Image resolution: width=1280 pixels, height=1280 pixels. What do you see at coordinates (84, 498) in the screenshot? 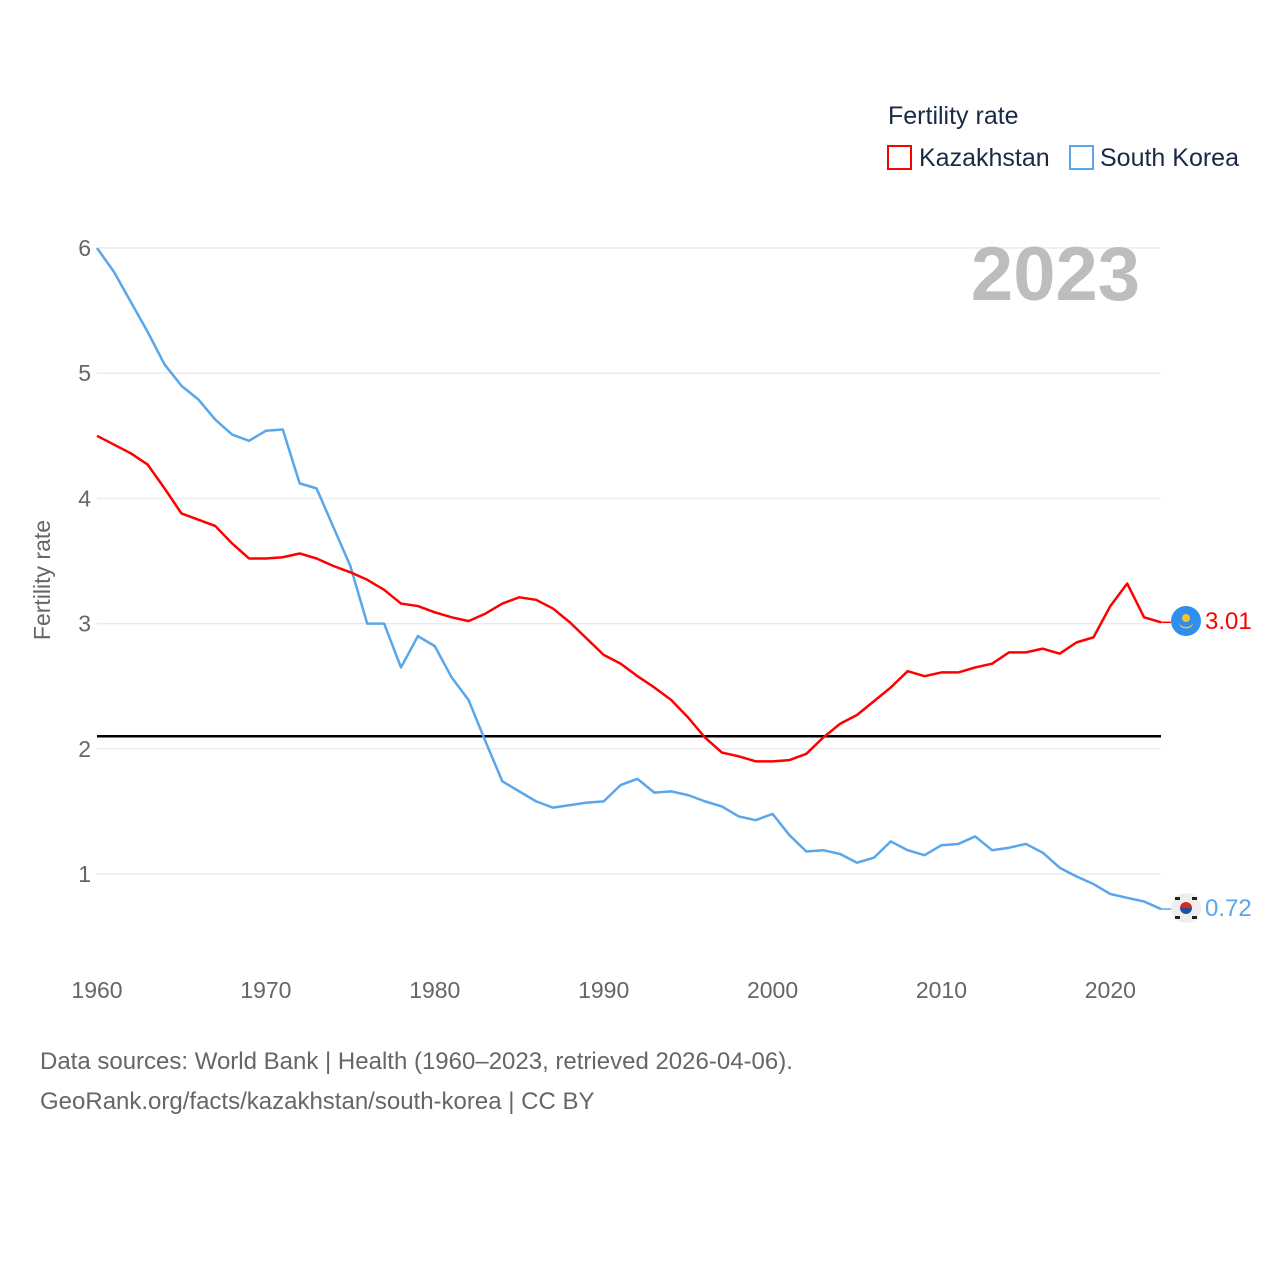
I see `y-tick-label: 4` at bounding box center [84, 498].